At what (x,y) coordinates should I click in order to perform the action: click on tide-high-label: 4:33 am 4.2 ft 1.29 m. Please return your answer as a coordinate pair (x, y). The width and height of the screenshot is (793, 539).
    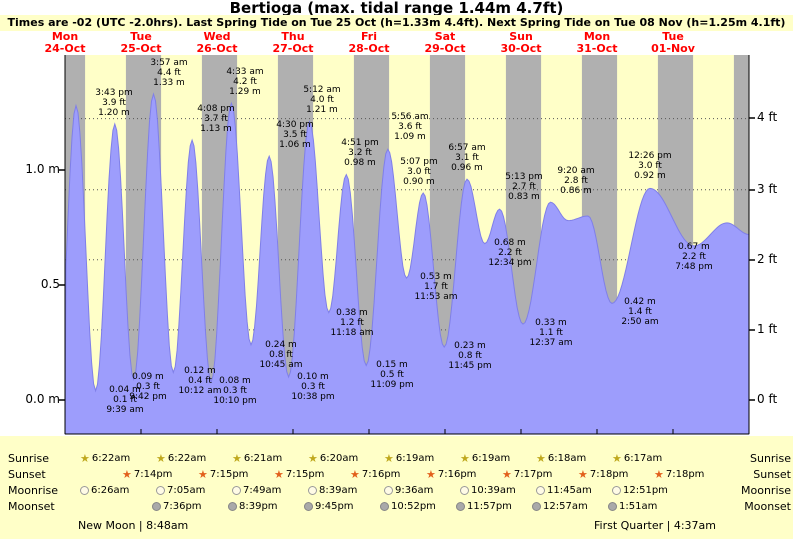
    Looking at the image, I should click on (245, 82).